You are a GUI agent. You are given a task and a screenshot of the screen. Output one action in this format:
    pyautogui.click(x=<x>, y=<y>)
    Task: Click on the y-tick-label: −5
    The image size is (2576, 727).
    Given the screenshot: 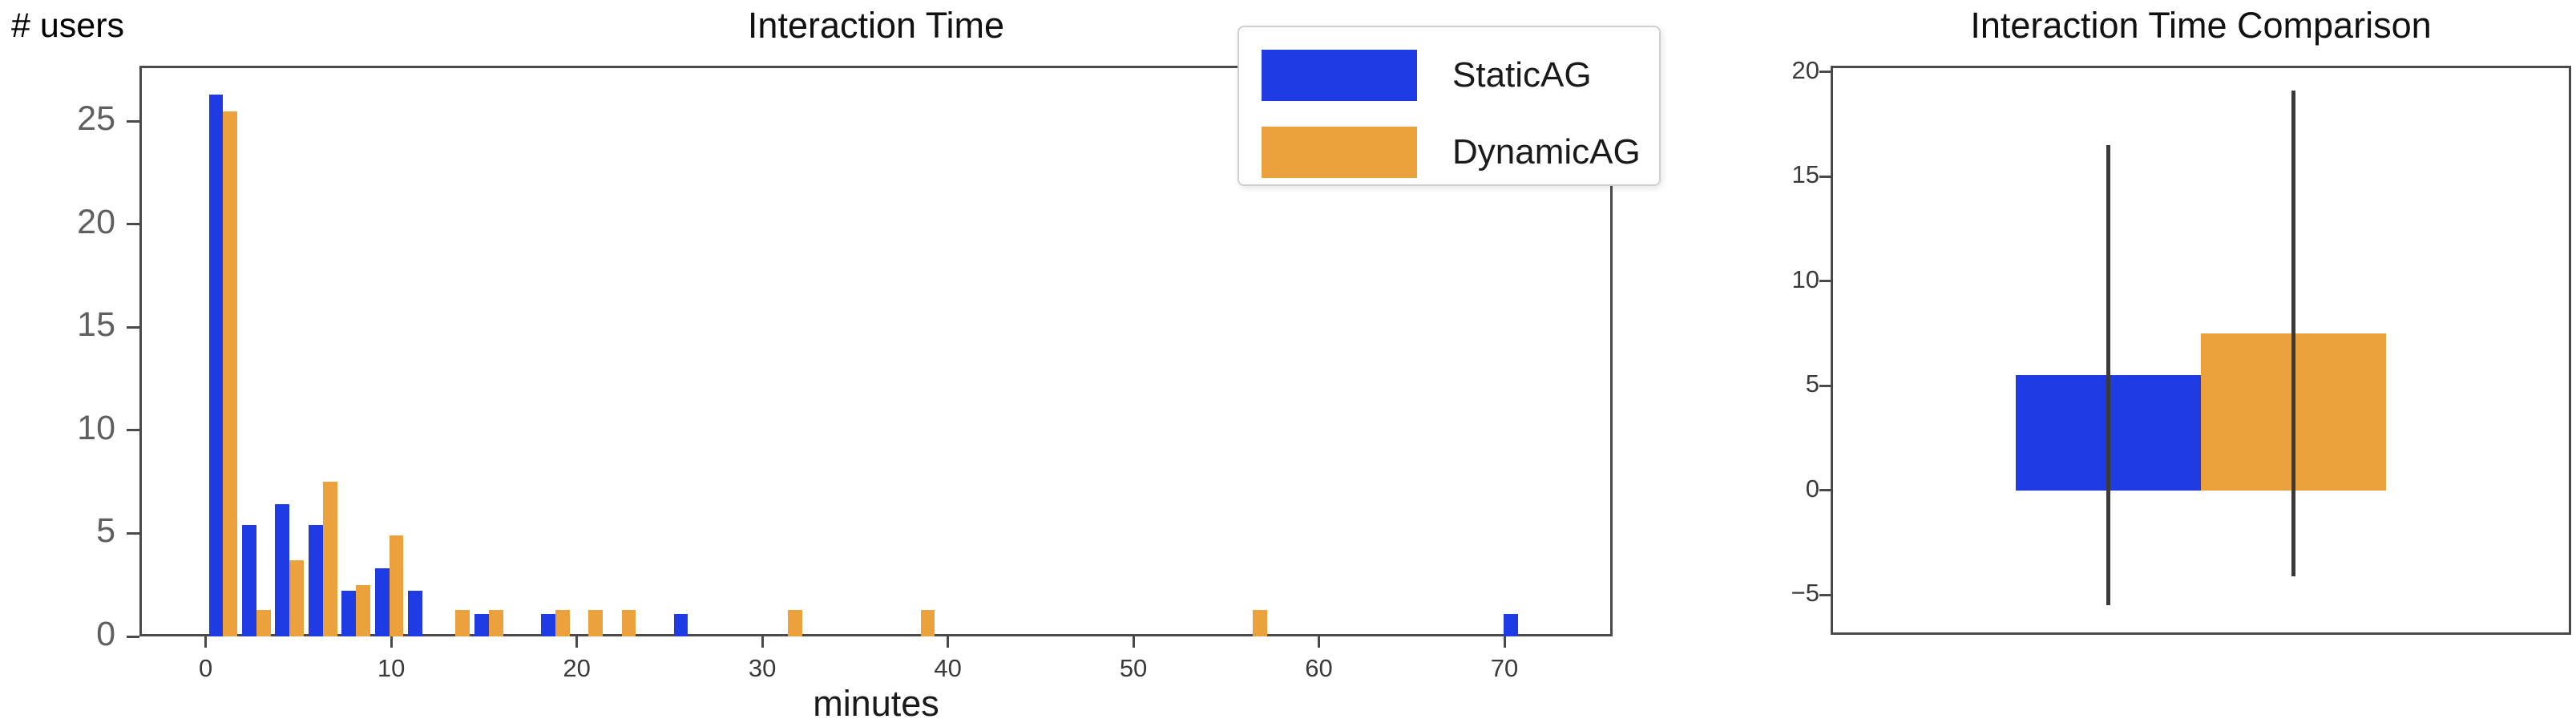 What is the action you would take?
    pyautogui.click(x=1805, y=593)
    